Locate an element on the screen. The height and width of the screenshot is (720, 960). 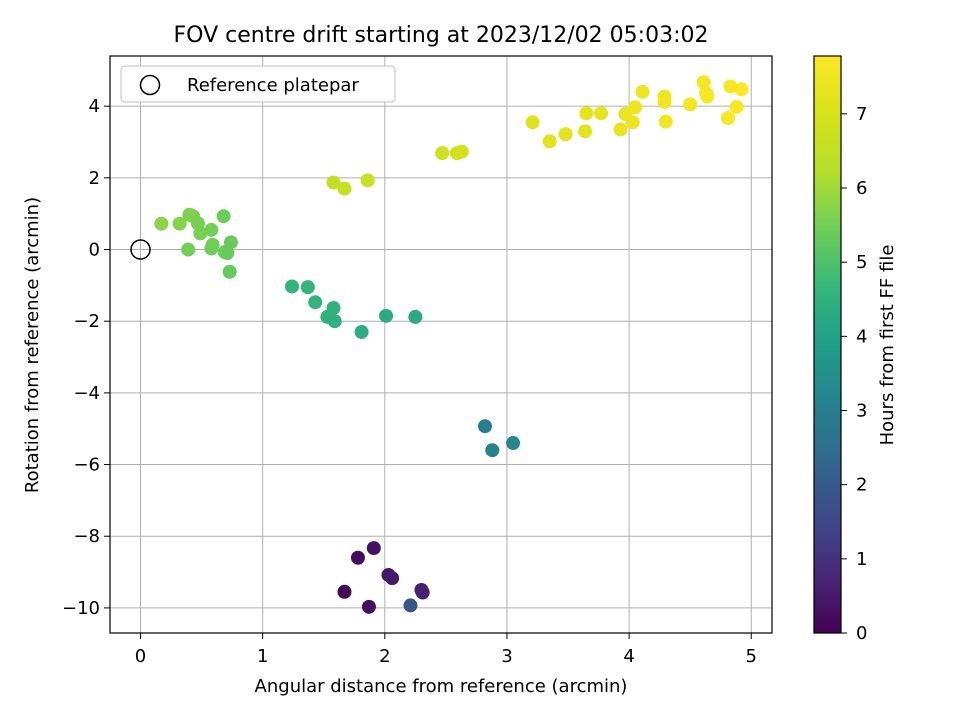
y-tick-label: 0 is located at coordinates (94, 250).